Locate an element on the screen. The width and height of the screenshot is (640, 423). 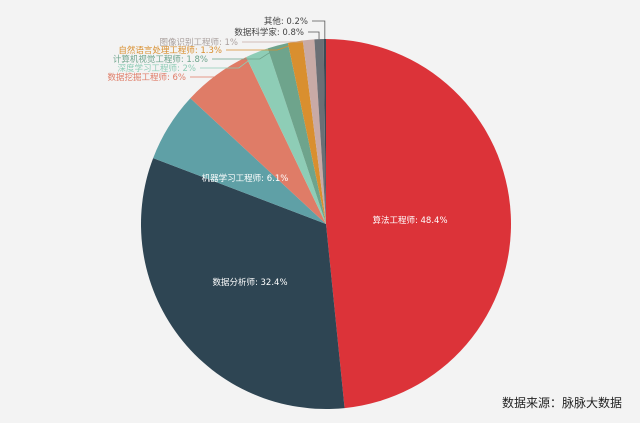
slice-label: 机器学习工程师: 6.1% is located at coordinates (245, 178).